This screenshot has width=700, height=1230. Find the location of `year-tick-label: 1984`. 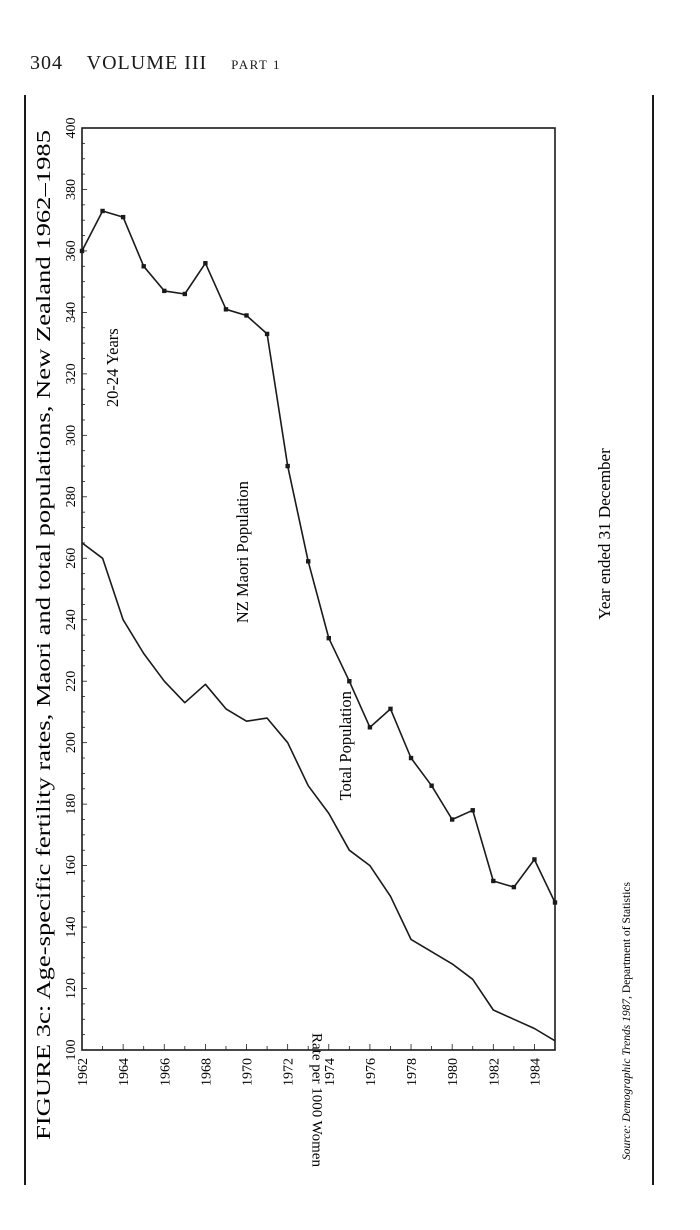

year-tick-label: 1984 is located at coordinates (535, 1072).